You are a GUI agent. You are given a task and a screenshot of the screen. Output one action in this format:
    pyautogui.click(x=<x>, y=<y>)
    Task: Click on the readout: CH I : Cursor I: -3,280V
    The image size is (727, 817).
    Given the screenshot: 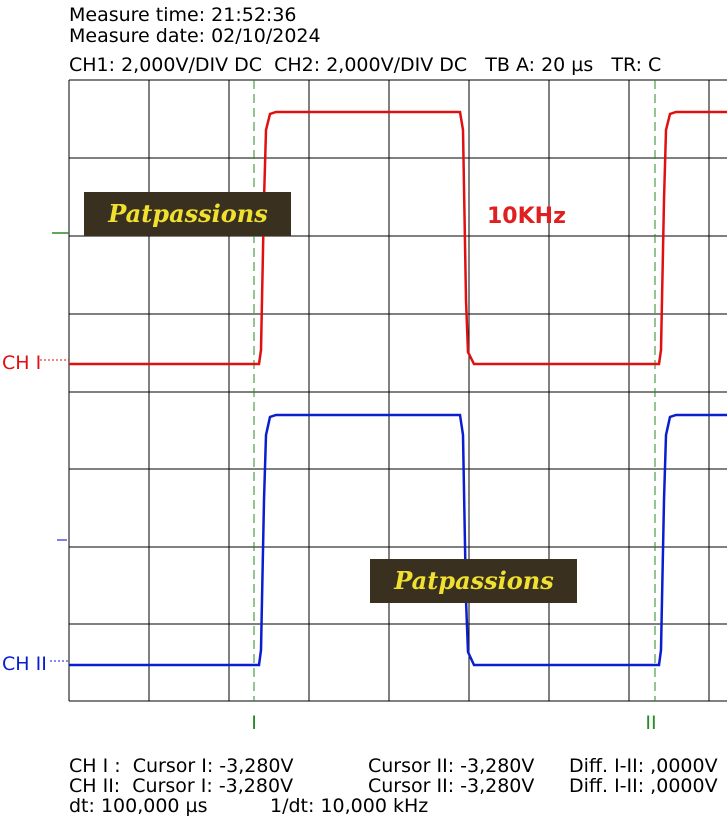 What is the action you would take?
    pyautogui.click(x=181, y=766)
    